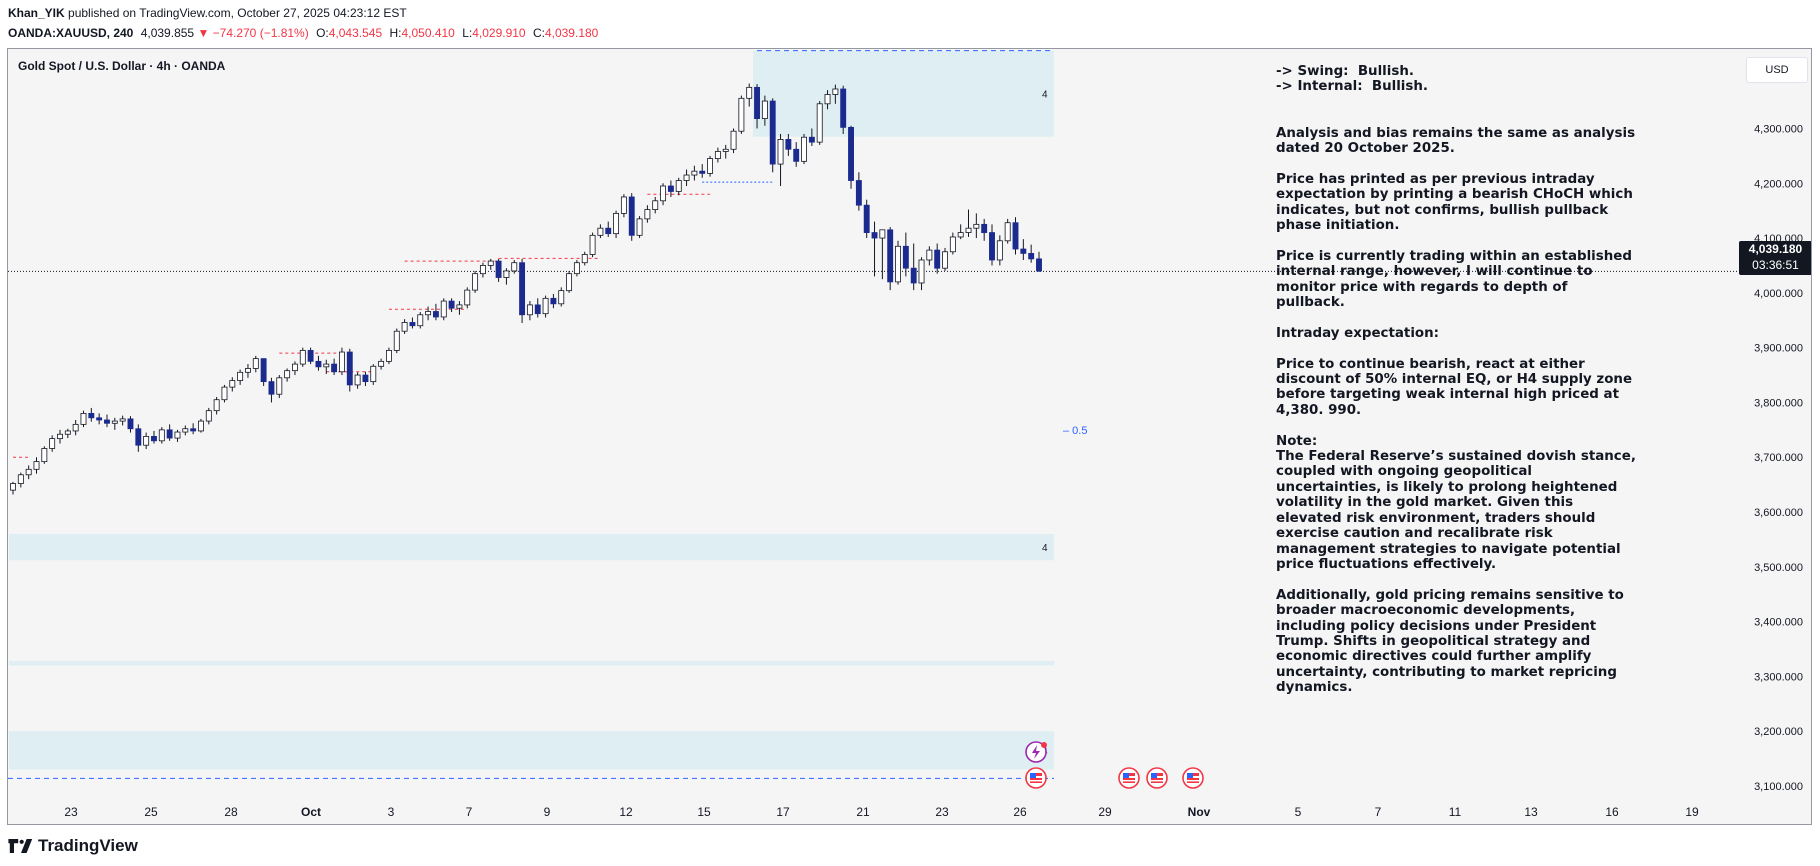 The width and height of the screenshot is (1820, 866). What do you see at coordinates (1045, 95) in the screenshot?
I see `zone-label: 4` at bounding box center [1045, 95].